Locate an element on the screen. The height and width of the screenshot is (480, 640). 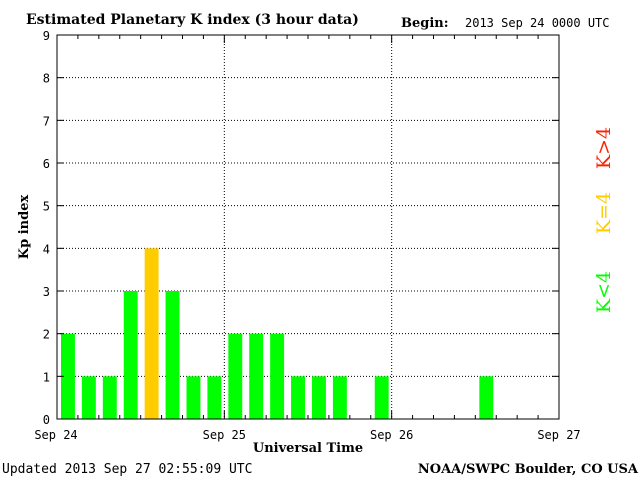
begin-value: 2013 Sep 24 0000 UTC is located at coordinates (537, 23).